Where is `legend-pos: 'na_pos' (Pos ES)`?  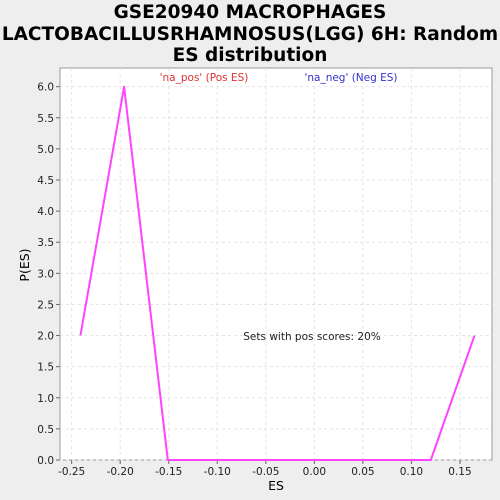 legend-pos: 'na_pos' (Pos ES) is located at coordinates (204, 78).